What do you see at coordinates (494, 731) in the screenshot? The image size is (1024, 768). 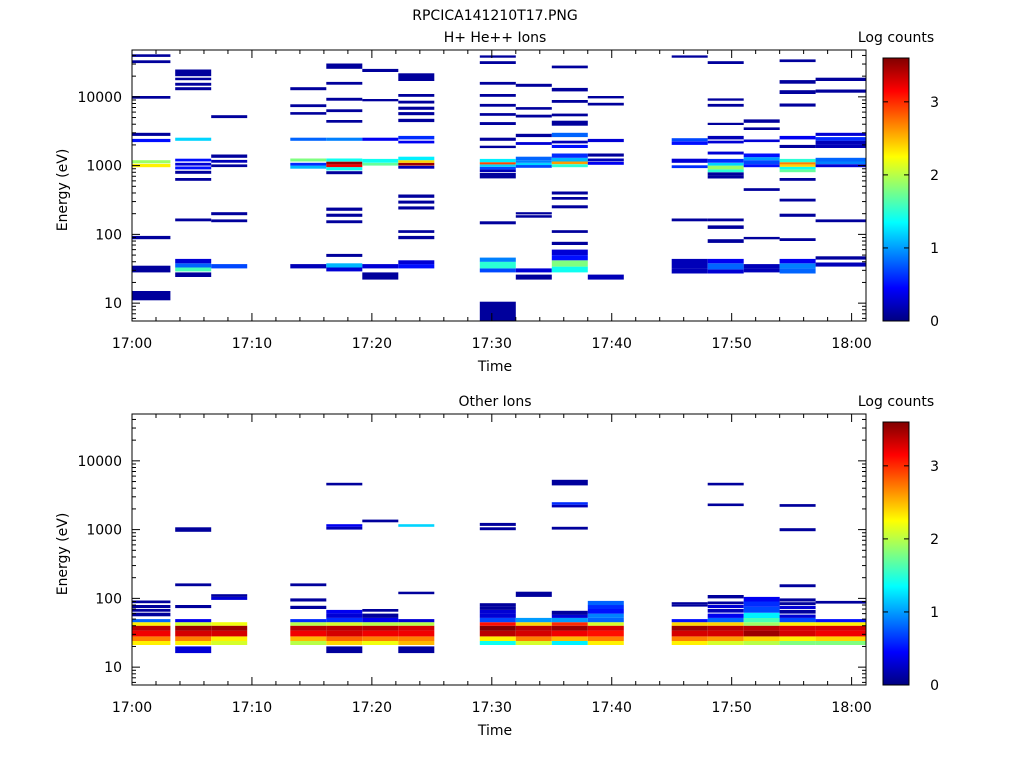 I see `x-axis-label: Time` at bounding box center [494, 731].